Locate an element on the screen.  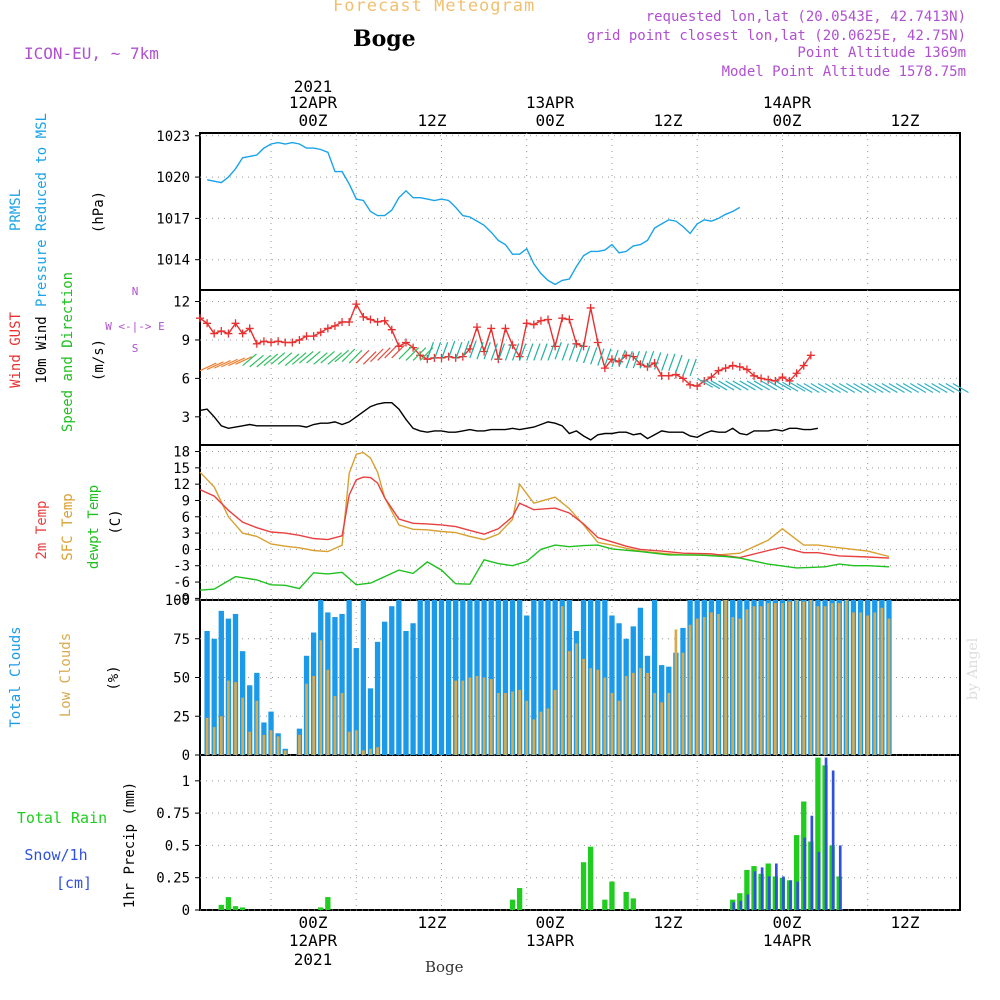
precip-axis-label: 1hr Precip (mm) is located at coordinates (130, 845).